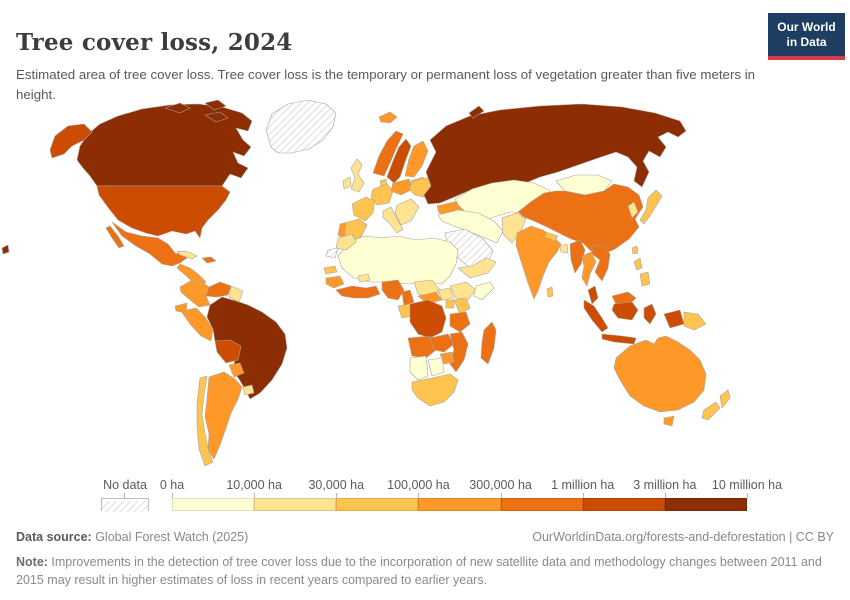  What do you see at coordinates (164, 145) in the screenshot?
I see `country-canada` at bounding box center [164, 145].